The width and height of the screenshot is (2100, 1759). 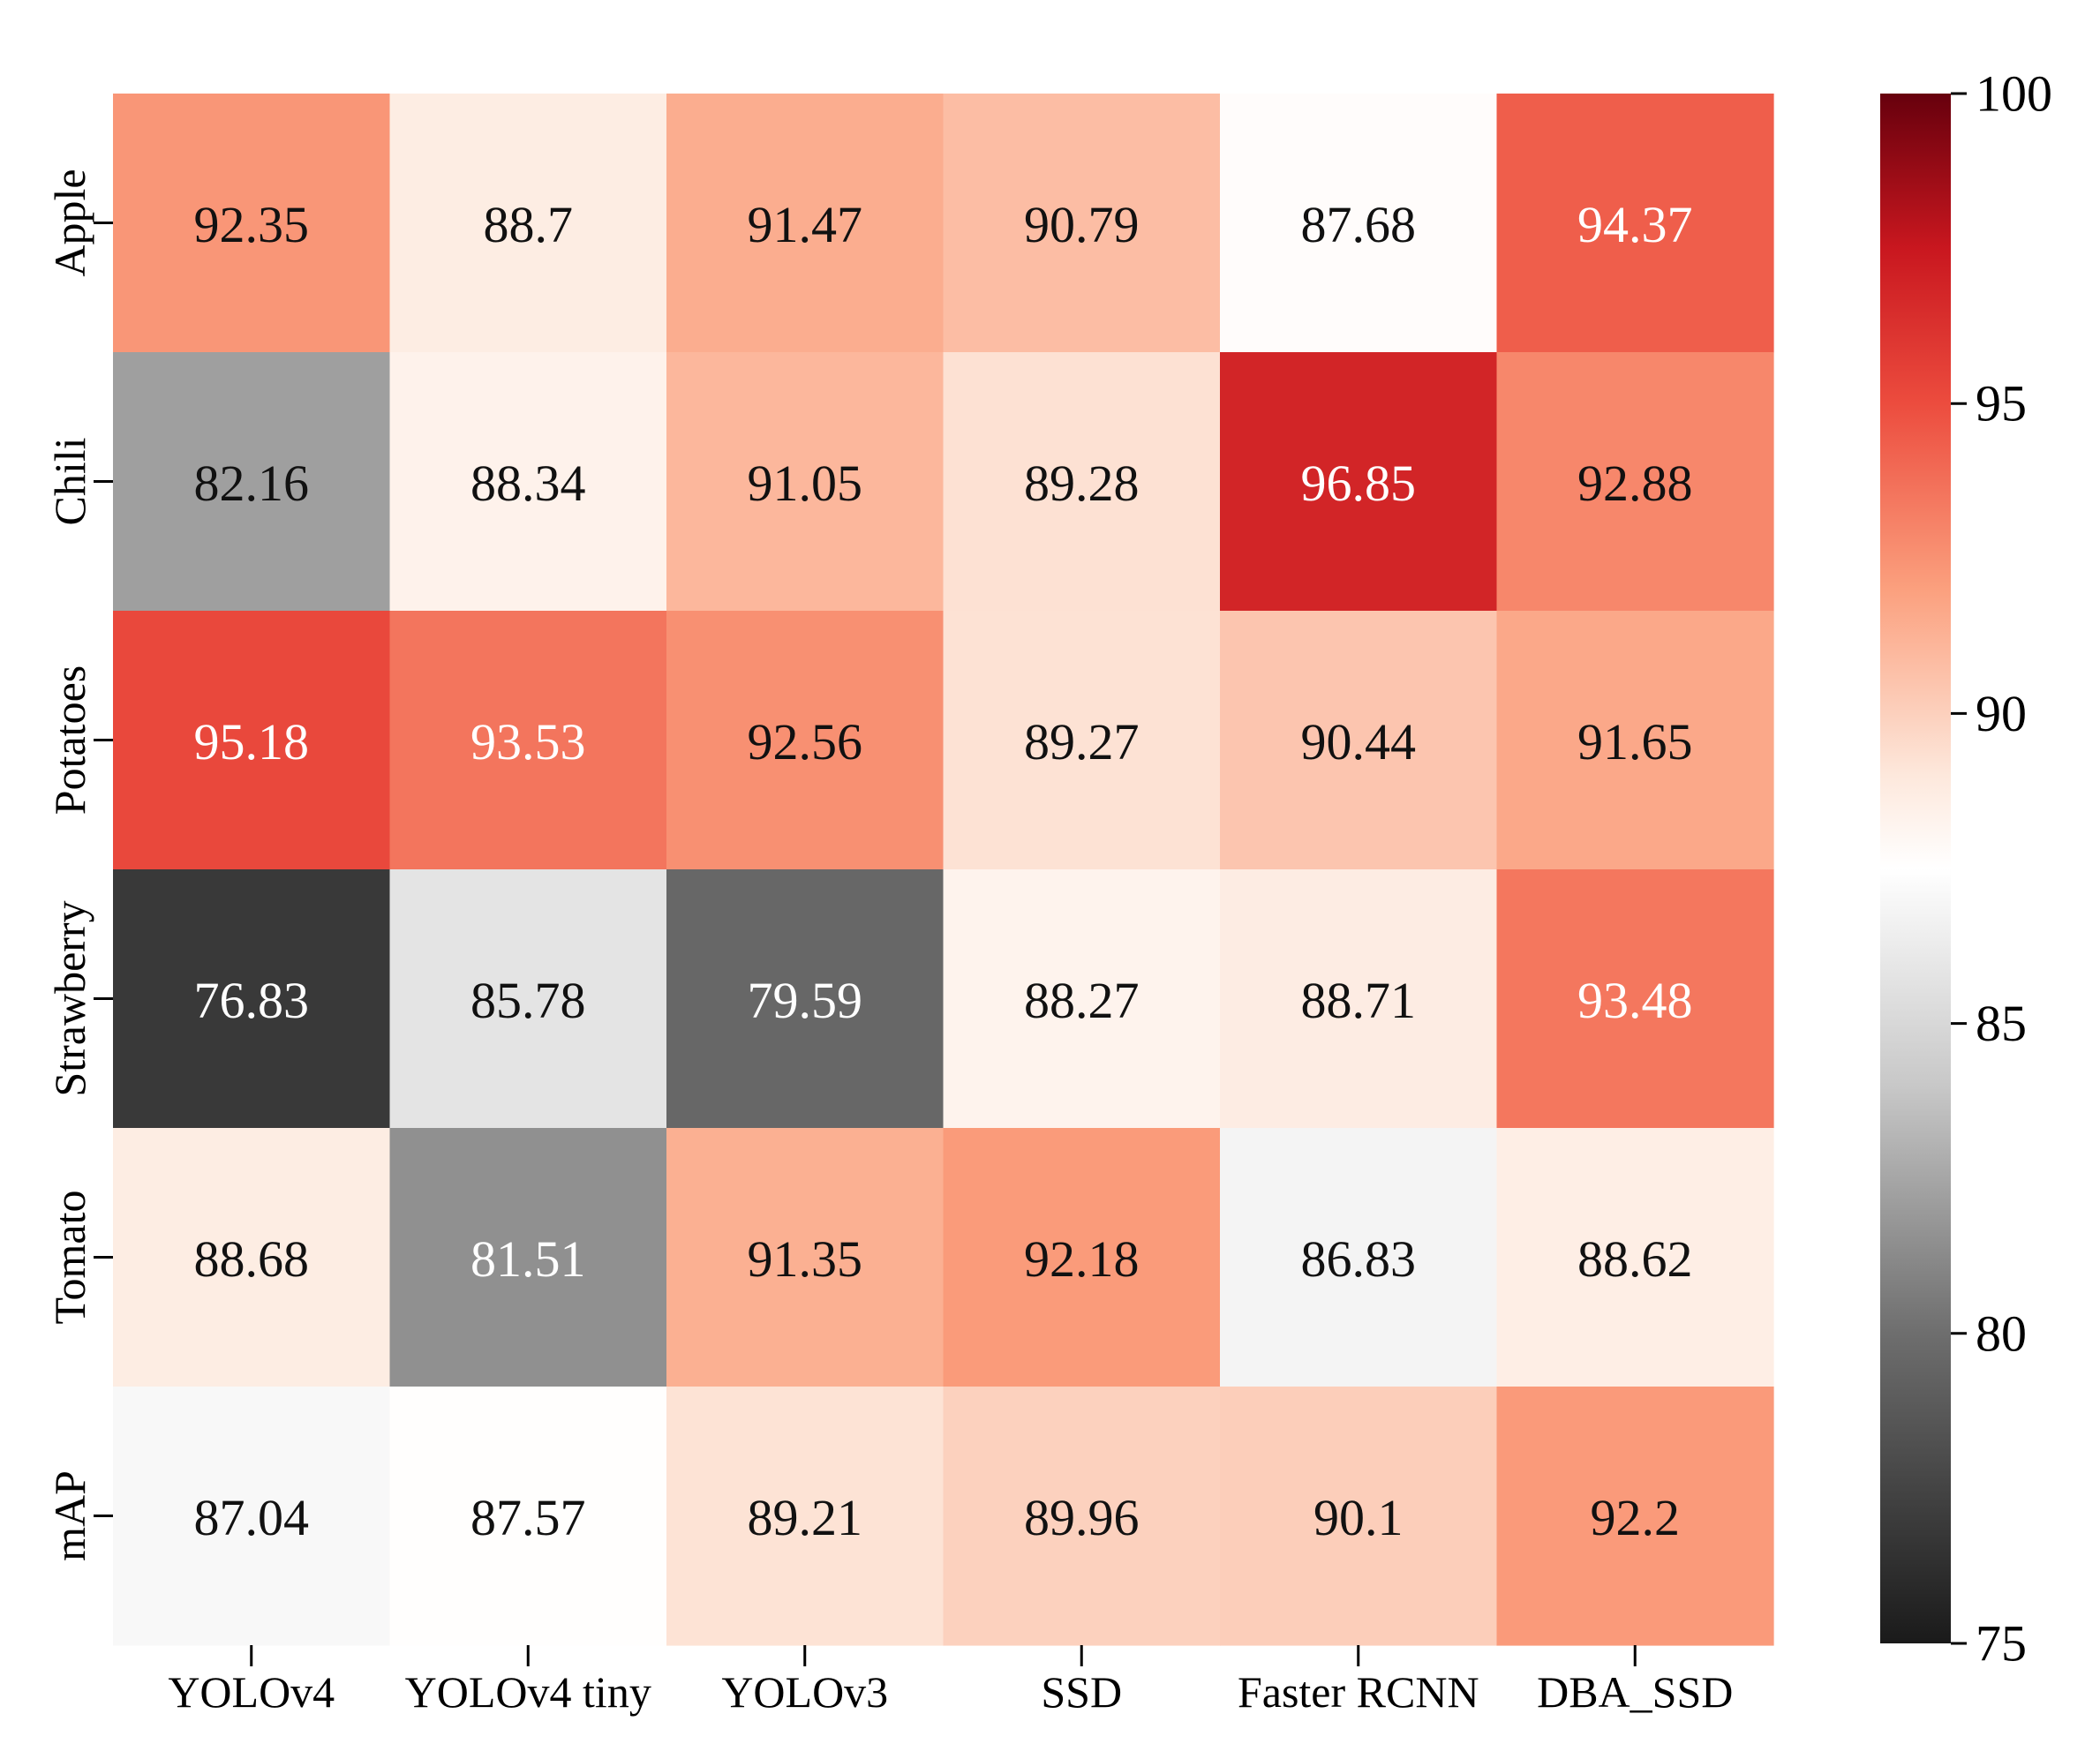 I want to click on cell-value-label: 91.65, so click(x=1635, y=742).